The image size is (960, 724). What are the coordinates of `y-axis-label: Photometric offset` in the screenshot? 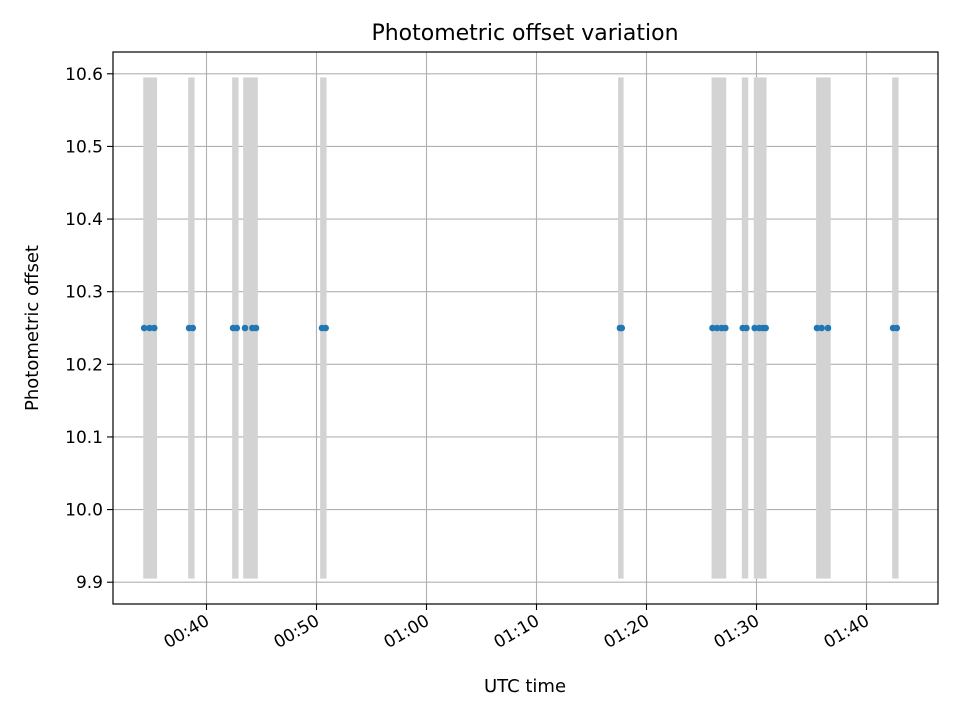 It's located at (32, 328).